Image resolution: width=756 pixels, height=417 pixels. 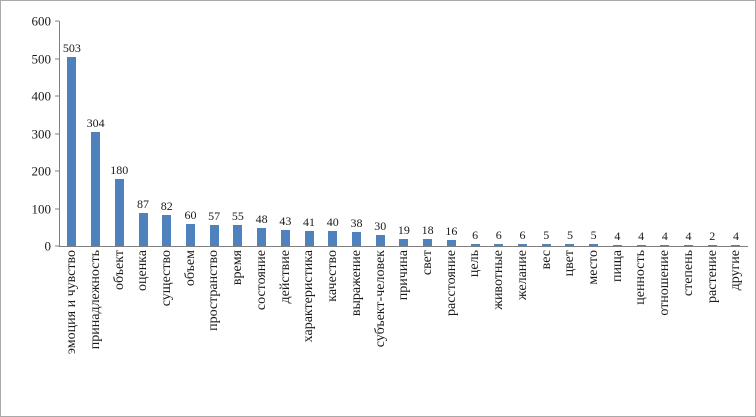 What do you see at coordinates (190, 268) in the screenshot?
I see `x-axis-category-label: объем` at bounding box center [190, 268].